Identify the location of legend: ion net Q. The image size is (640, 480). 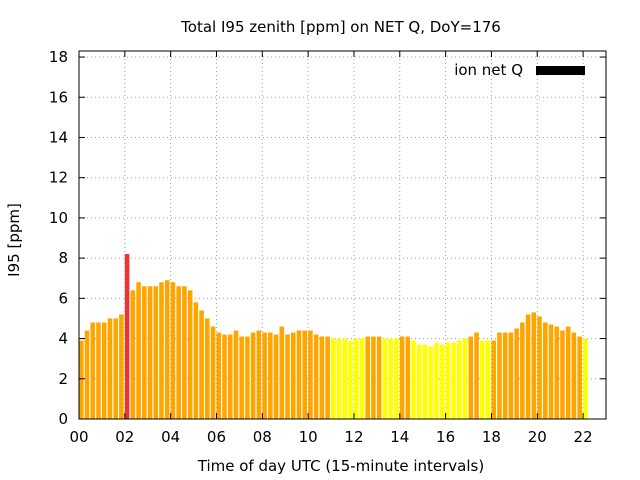
(519, 70).